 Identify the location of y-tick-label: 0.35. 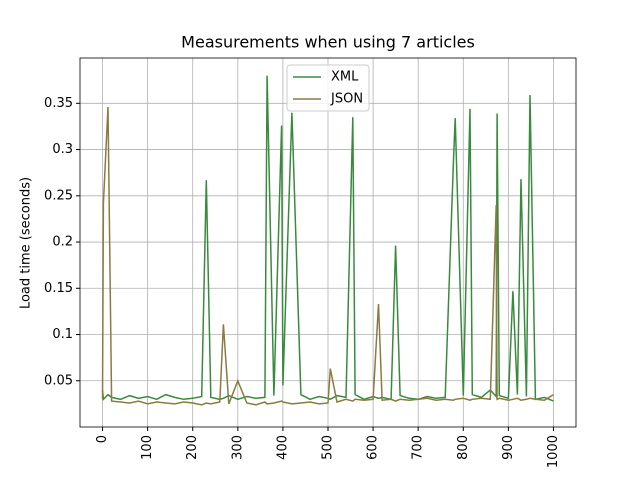
(58, 103).